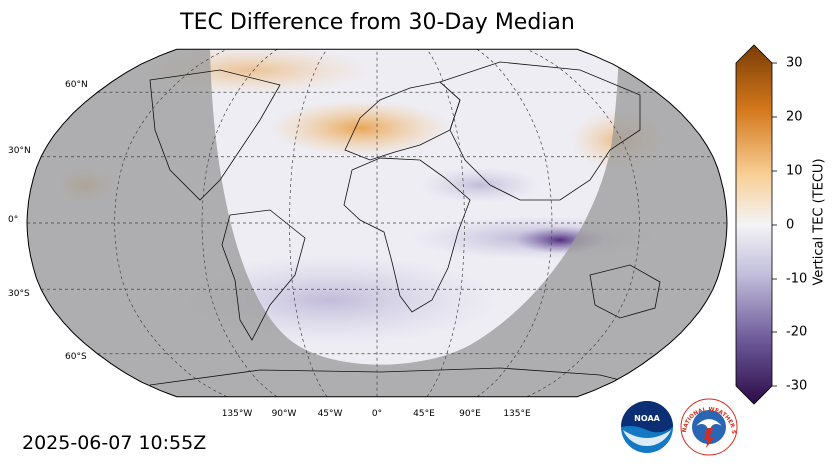 The image size is (835, 470). What do you see at coordinates (647, 418) in the screenshot?
I see `noaa-logo-text: NOAA` at bounding box center [647, 418].